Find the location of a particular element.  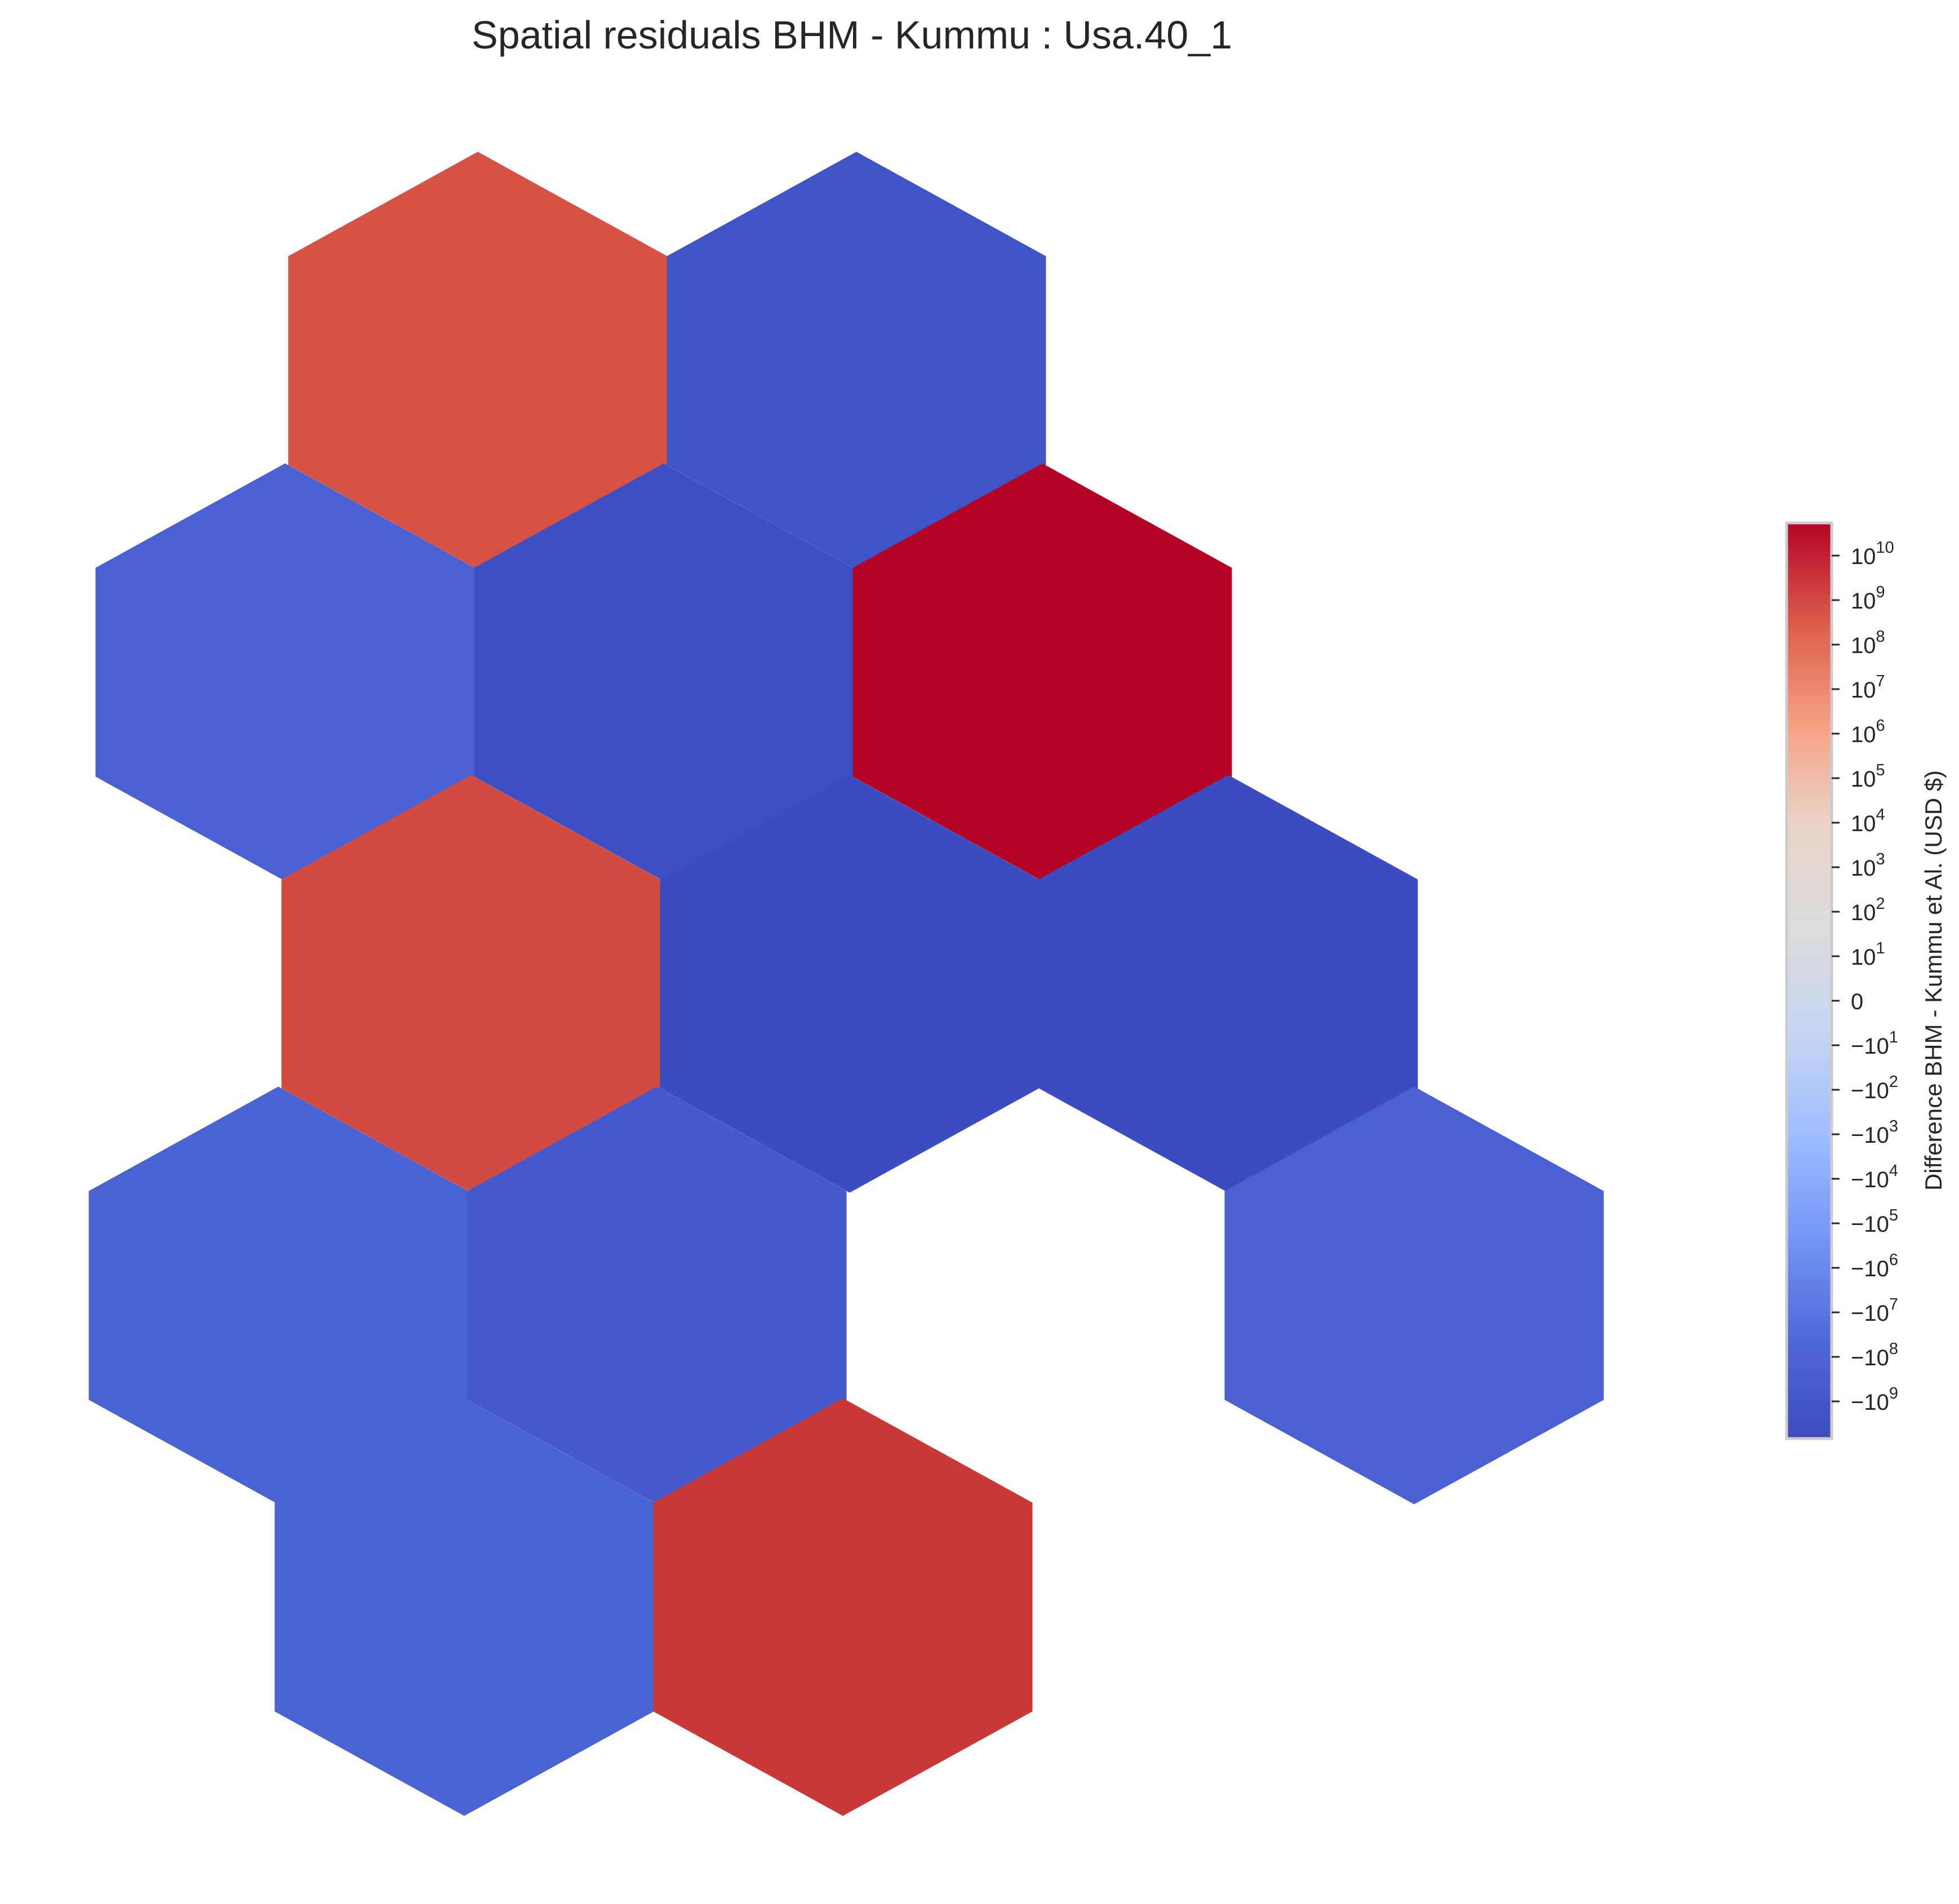

colorbar-tick-label: −101 is located at coordinates (1874, 1043).